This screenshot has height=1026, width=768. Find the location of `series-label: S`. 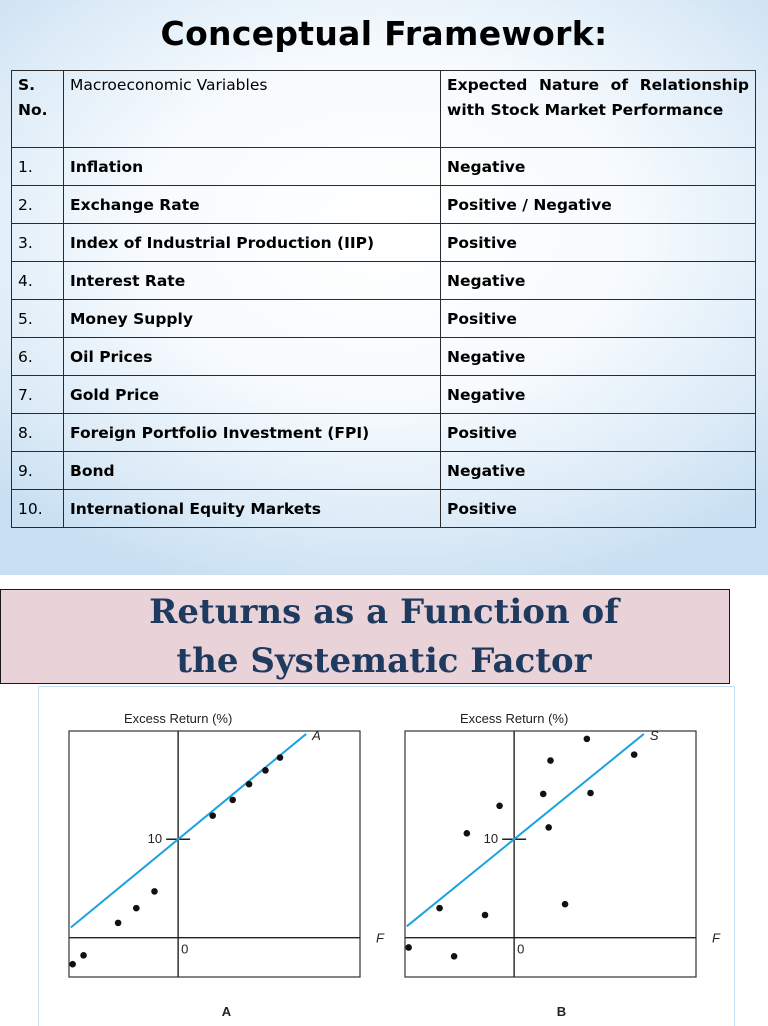

series-label: S is located at coordinates (654, 735).